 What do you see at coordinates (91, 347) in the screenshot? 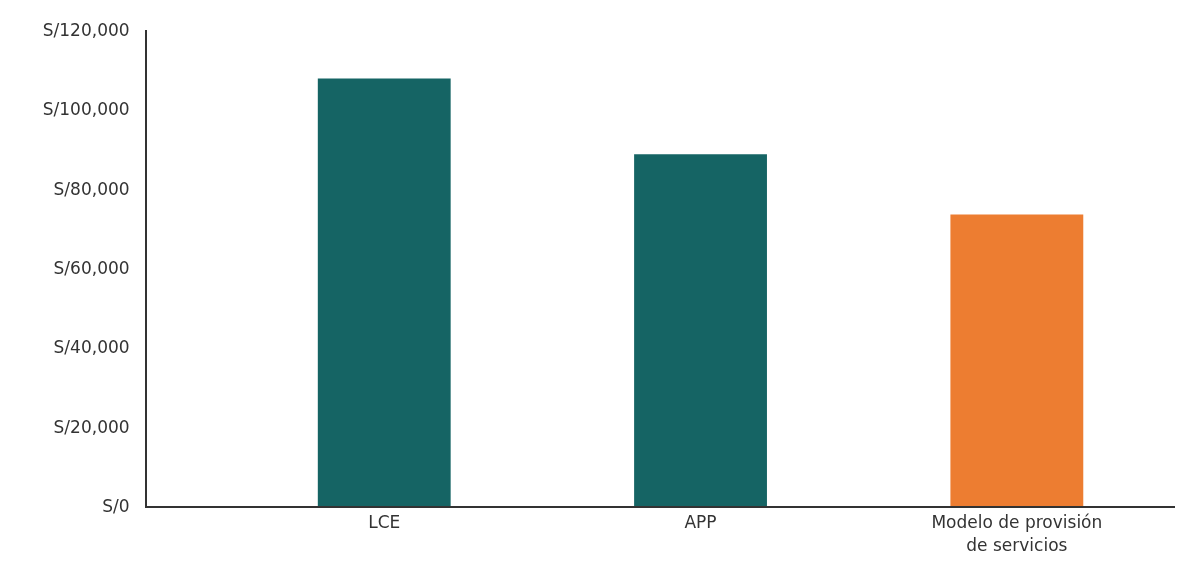
I see `y-tick-label: S/40,000` at bounding box center [91, 347].